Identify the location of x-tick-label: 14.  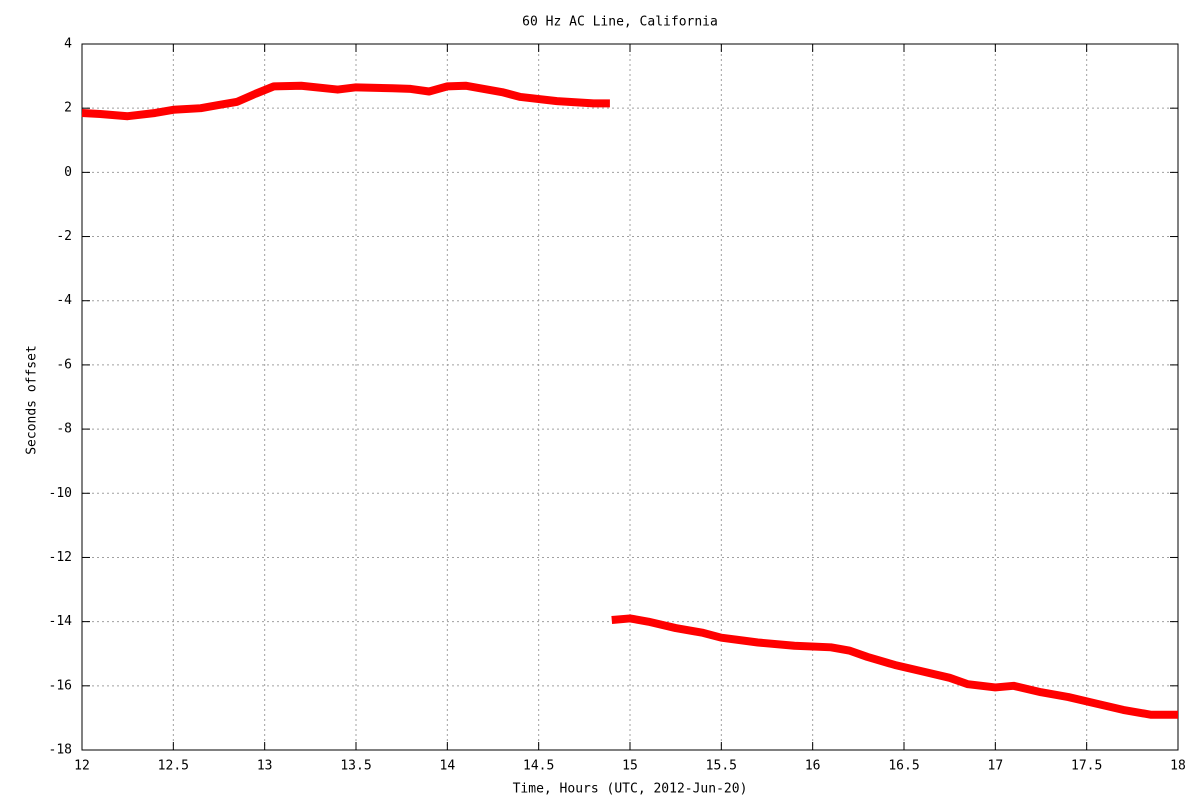
(448, 766).